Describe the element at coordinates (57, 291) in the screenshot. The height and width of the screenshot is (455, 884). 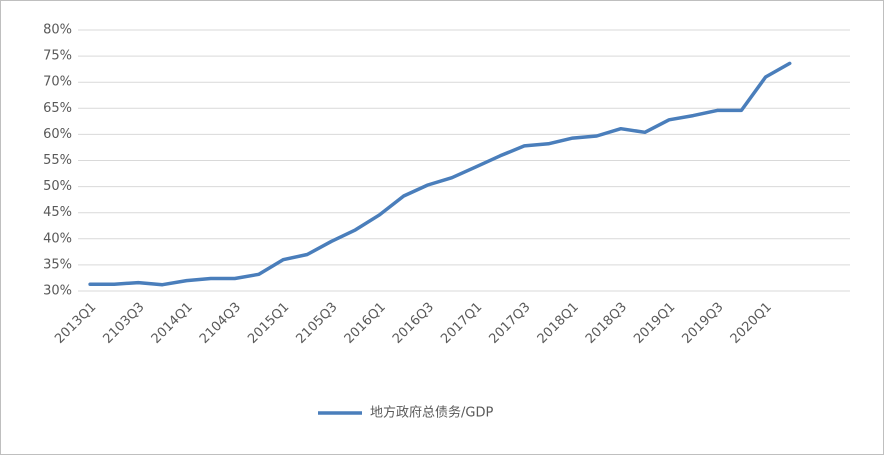
I see `y-tick-label: 30%` at that location.